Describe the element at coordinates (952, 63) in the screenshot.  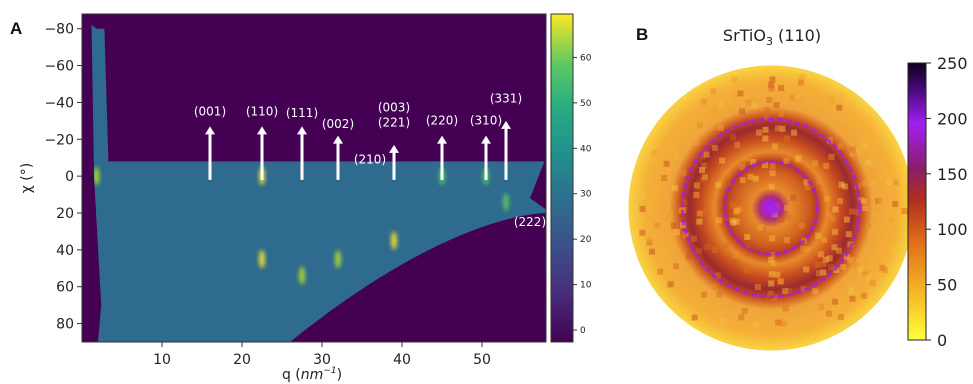
I see `cb-b-tick-label-5: 250` at that location.